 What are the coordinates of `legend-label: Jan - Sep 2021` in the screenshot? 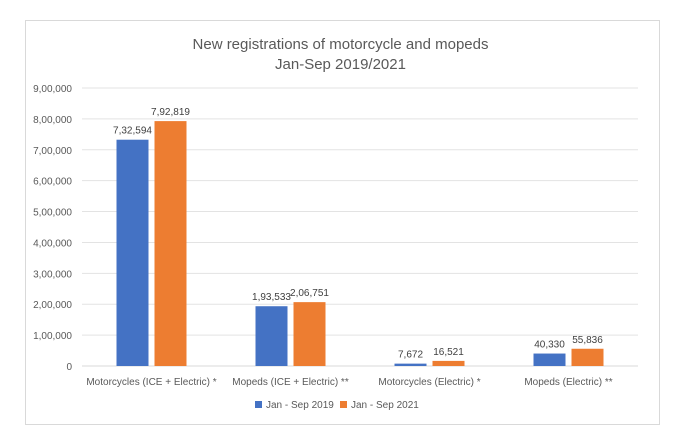 It's located at (385, 405).